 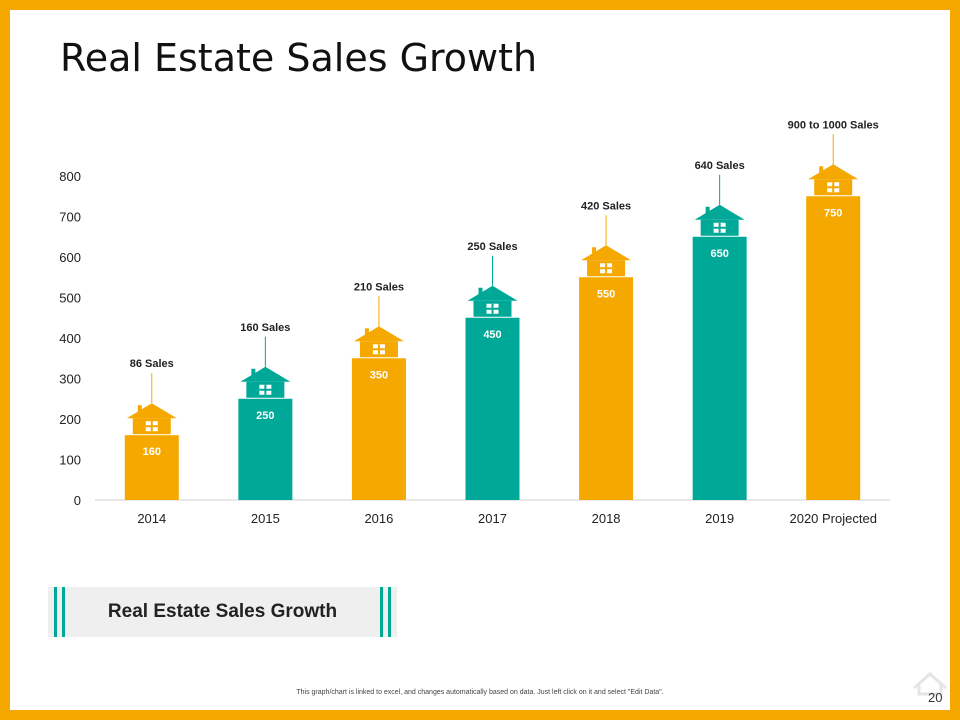 I want to click on y-tick-label: 100, so click(x=70, y=460).